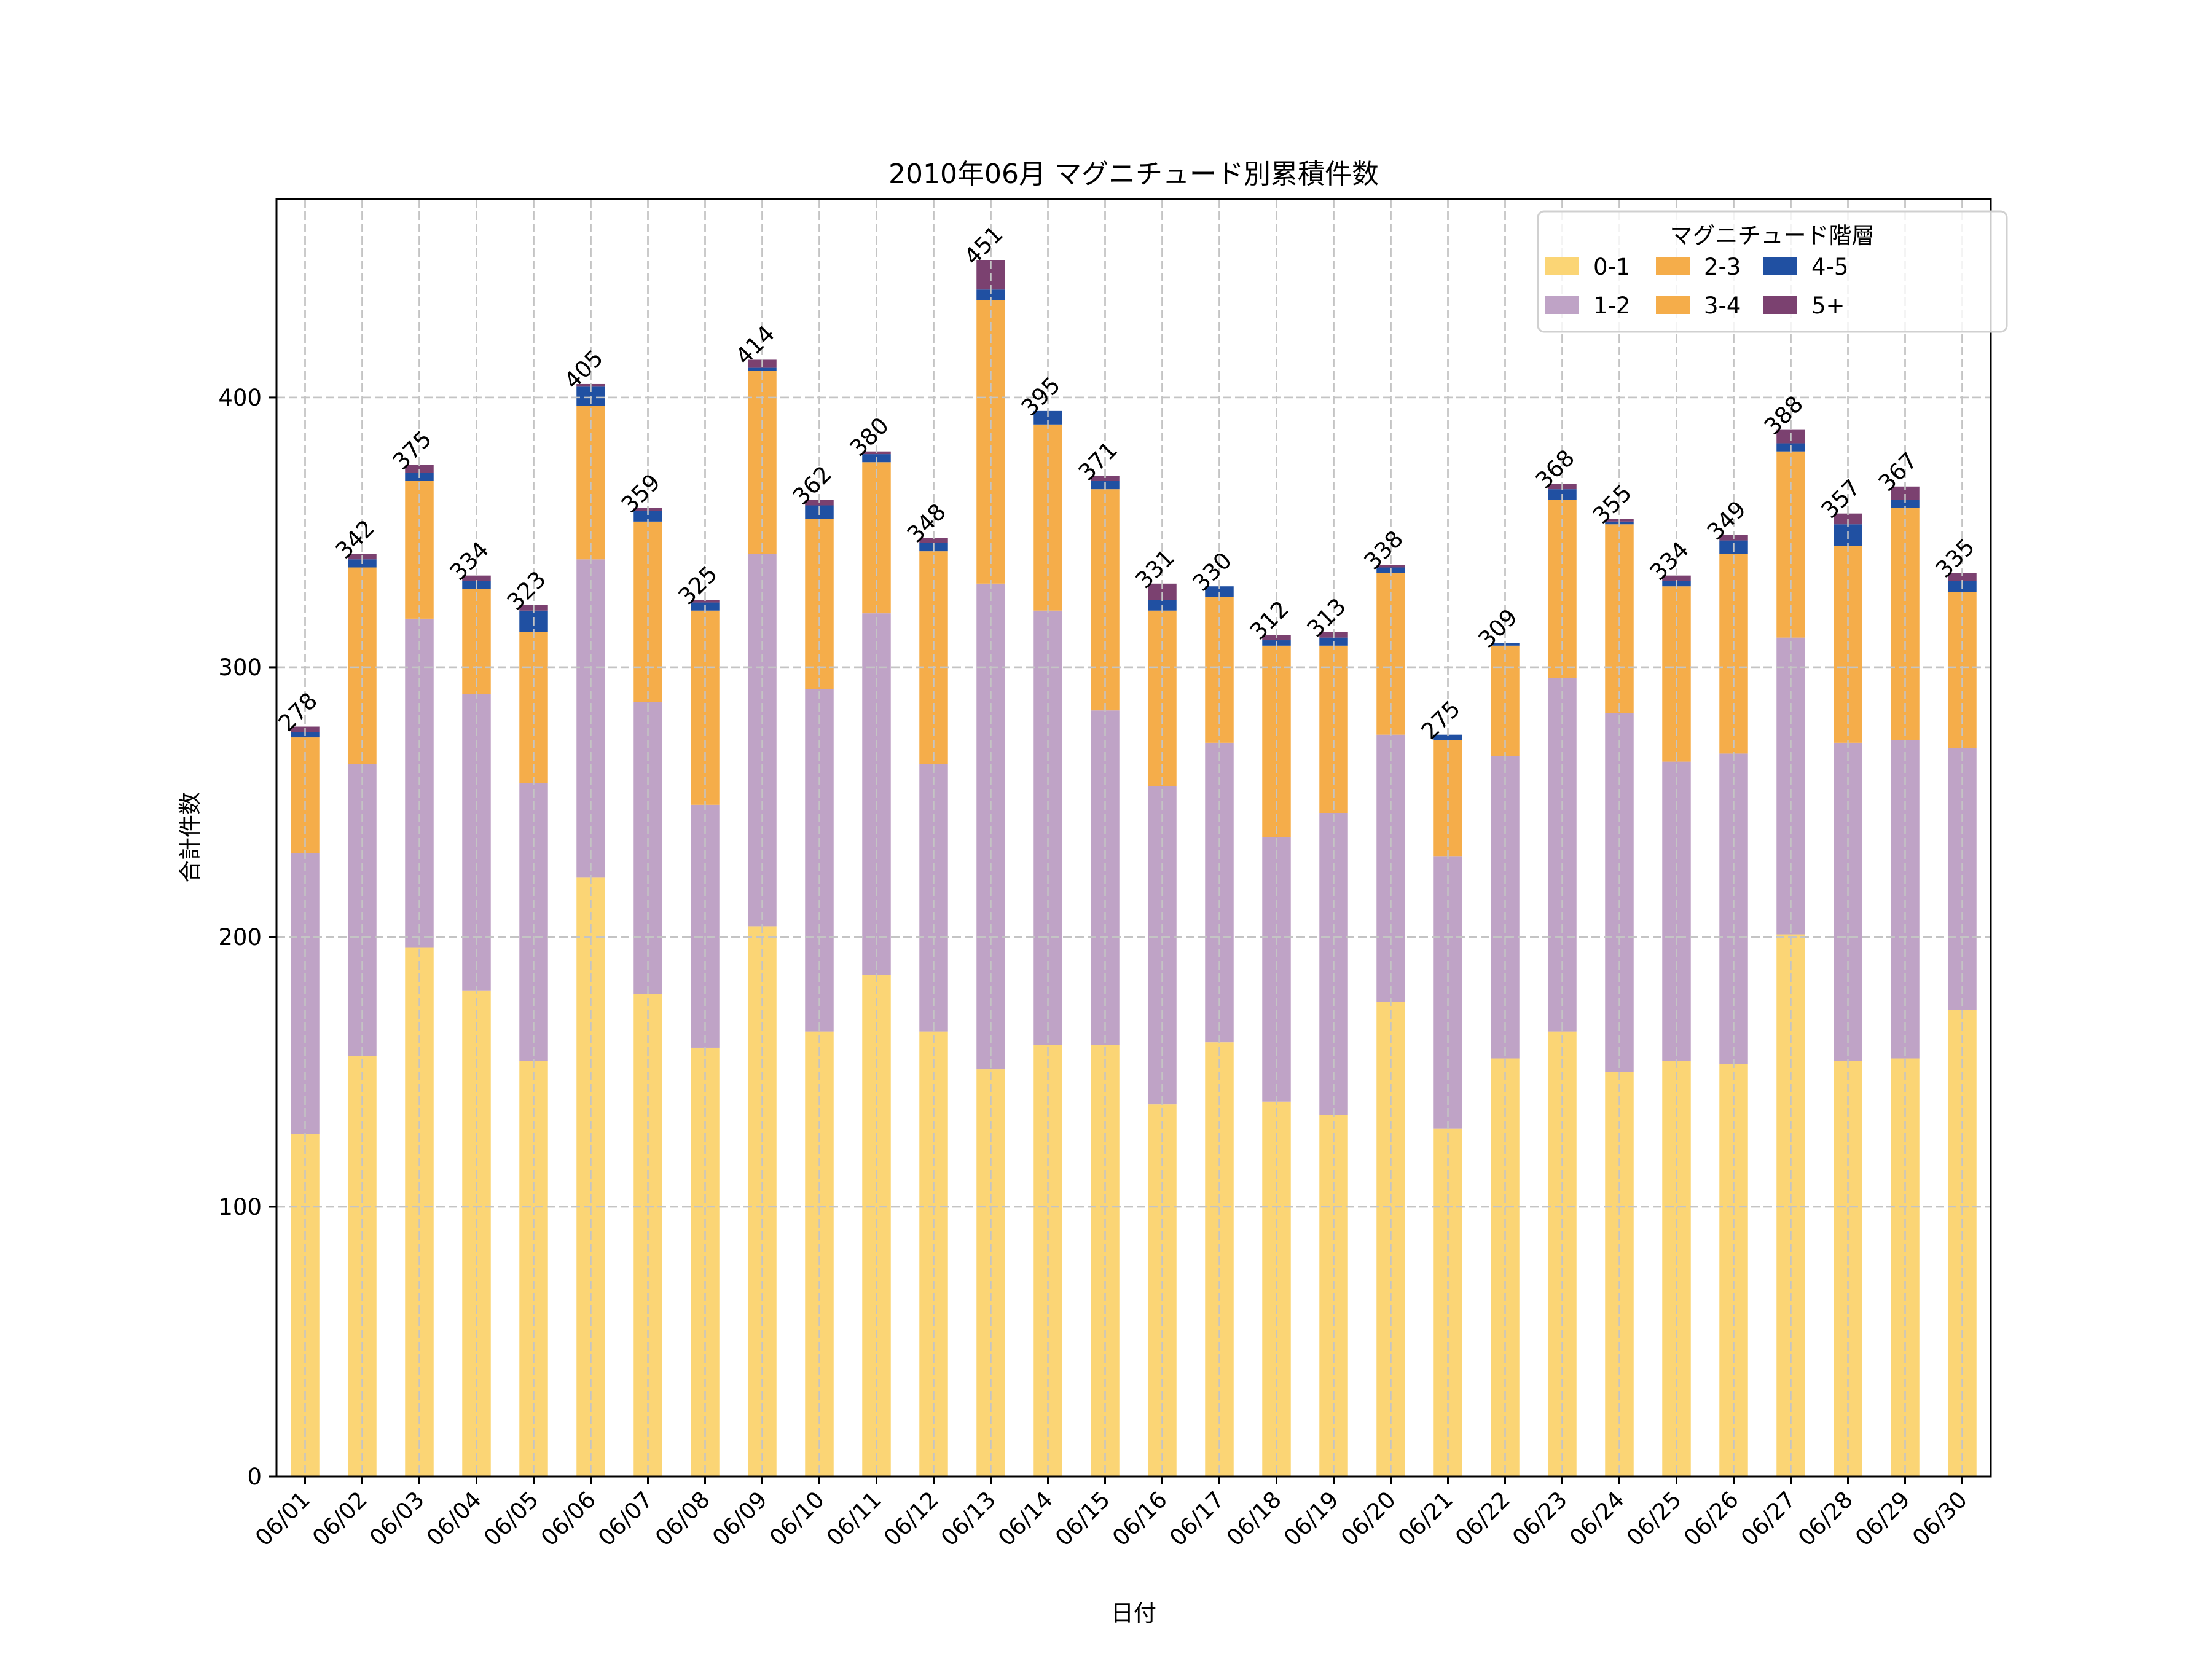 This screenshot has width=2212, height=1659. I want to click on chart-title: 2010年06月 マグニチュード別累積件数, so click(1133, 174).